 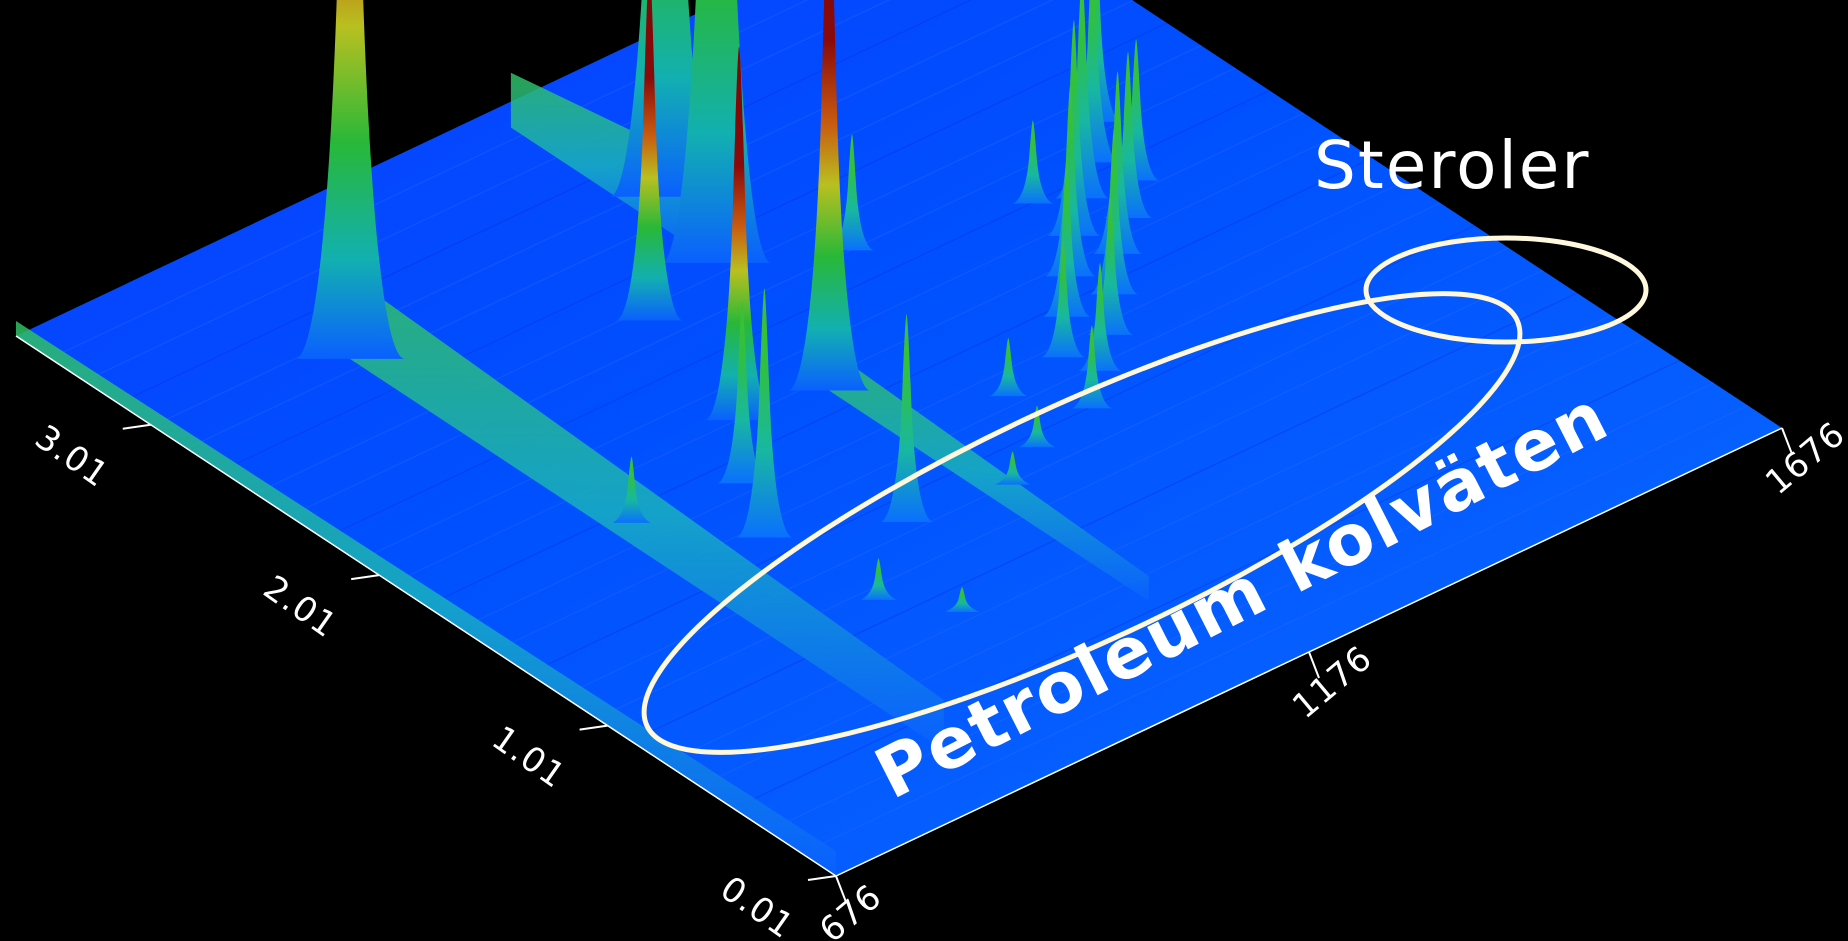 What do you see at coordinates (1452, 165) in the screenshot?
I see `sterol-label: Steroler` at bounding box center [1452, 165].